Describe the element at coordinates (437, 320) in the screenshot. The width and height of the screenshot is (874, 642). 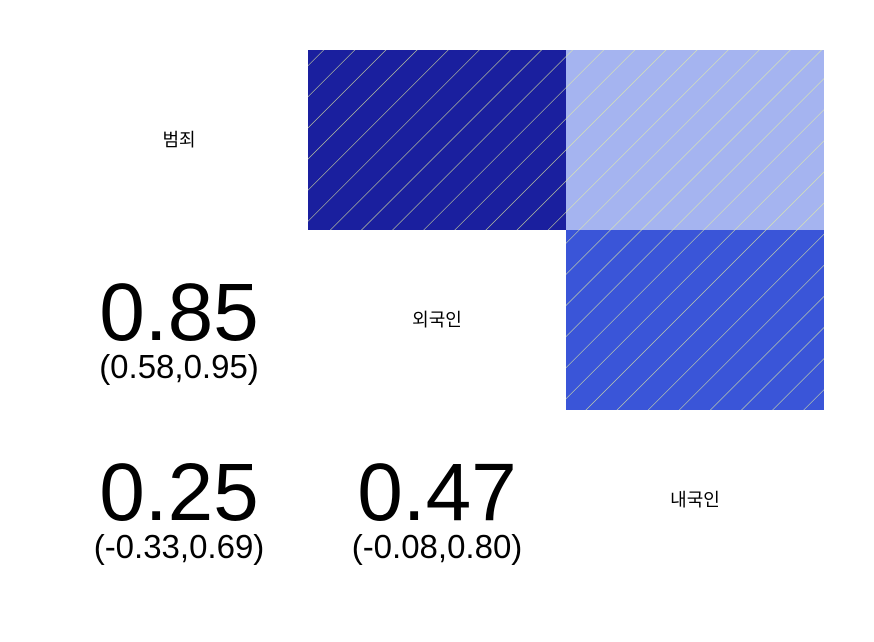
I see `variable-label: 외국인` at that location.